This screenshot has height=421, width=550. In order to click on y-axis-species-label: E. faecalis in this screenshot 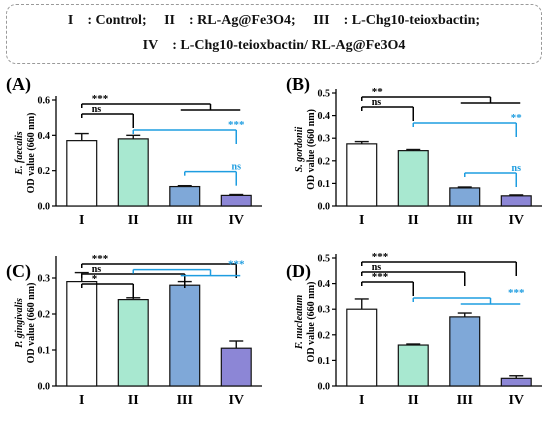, I will do `click(19, 153)`.